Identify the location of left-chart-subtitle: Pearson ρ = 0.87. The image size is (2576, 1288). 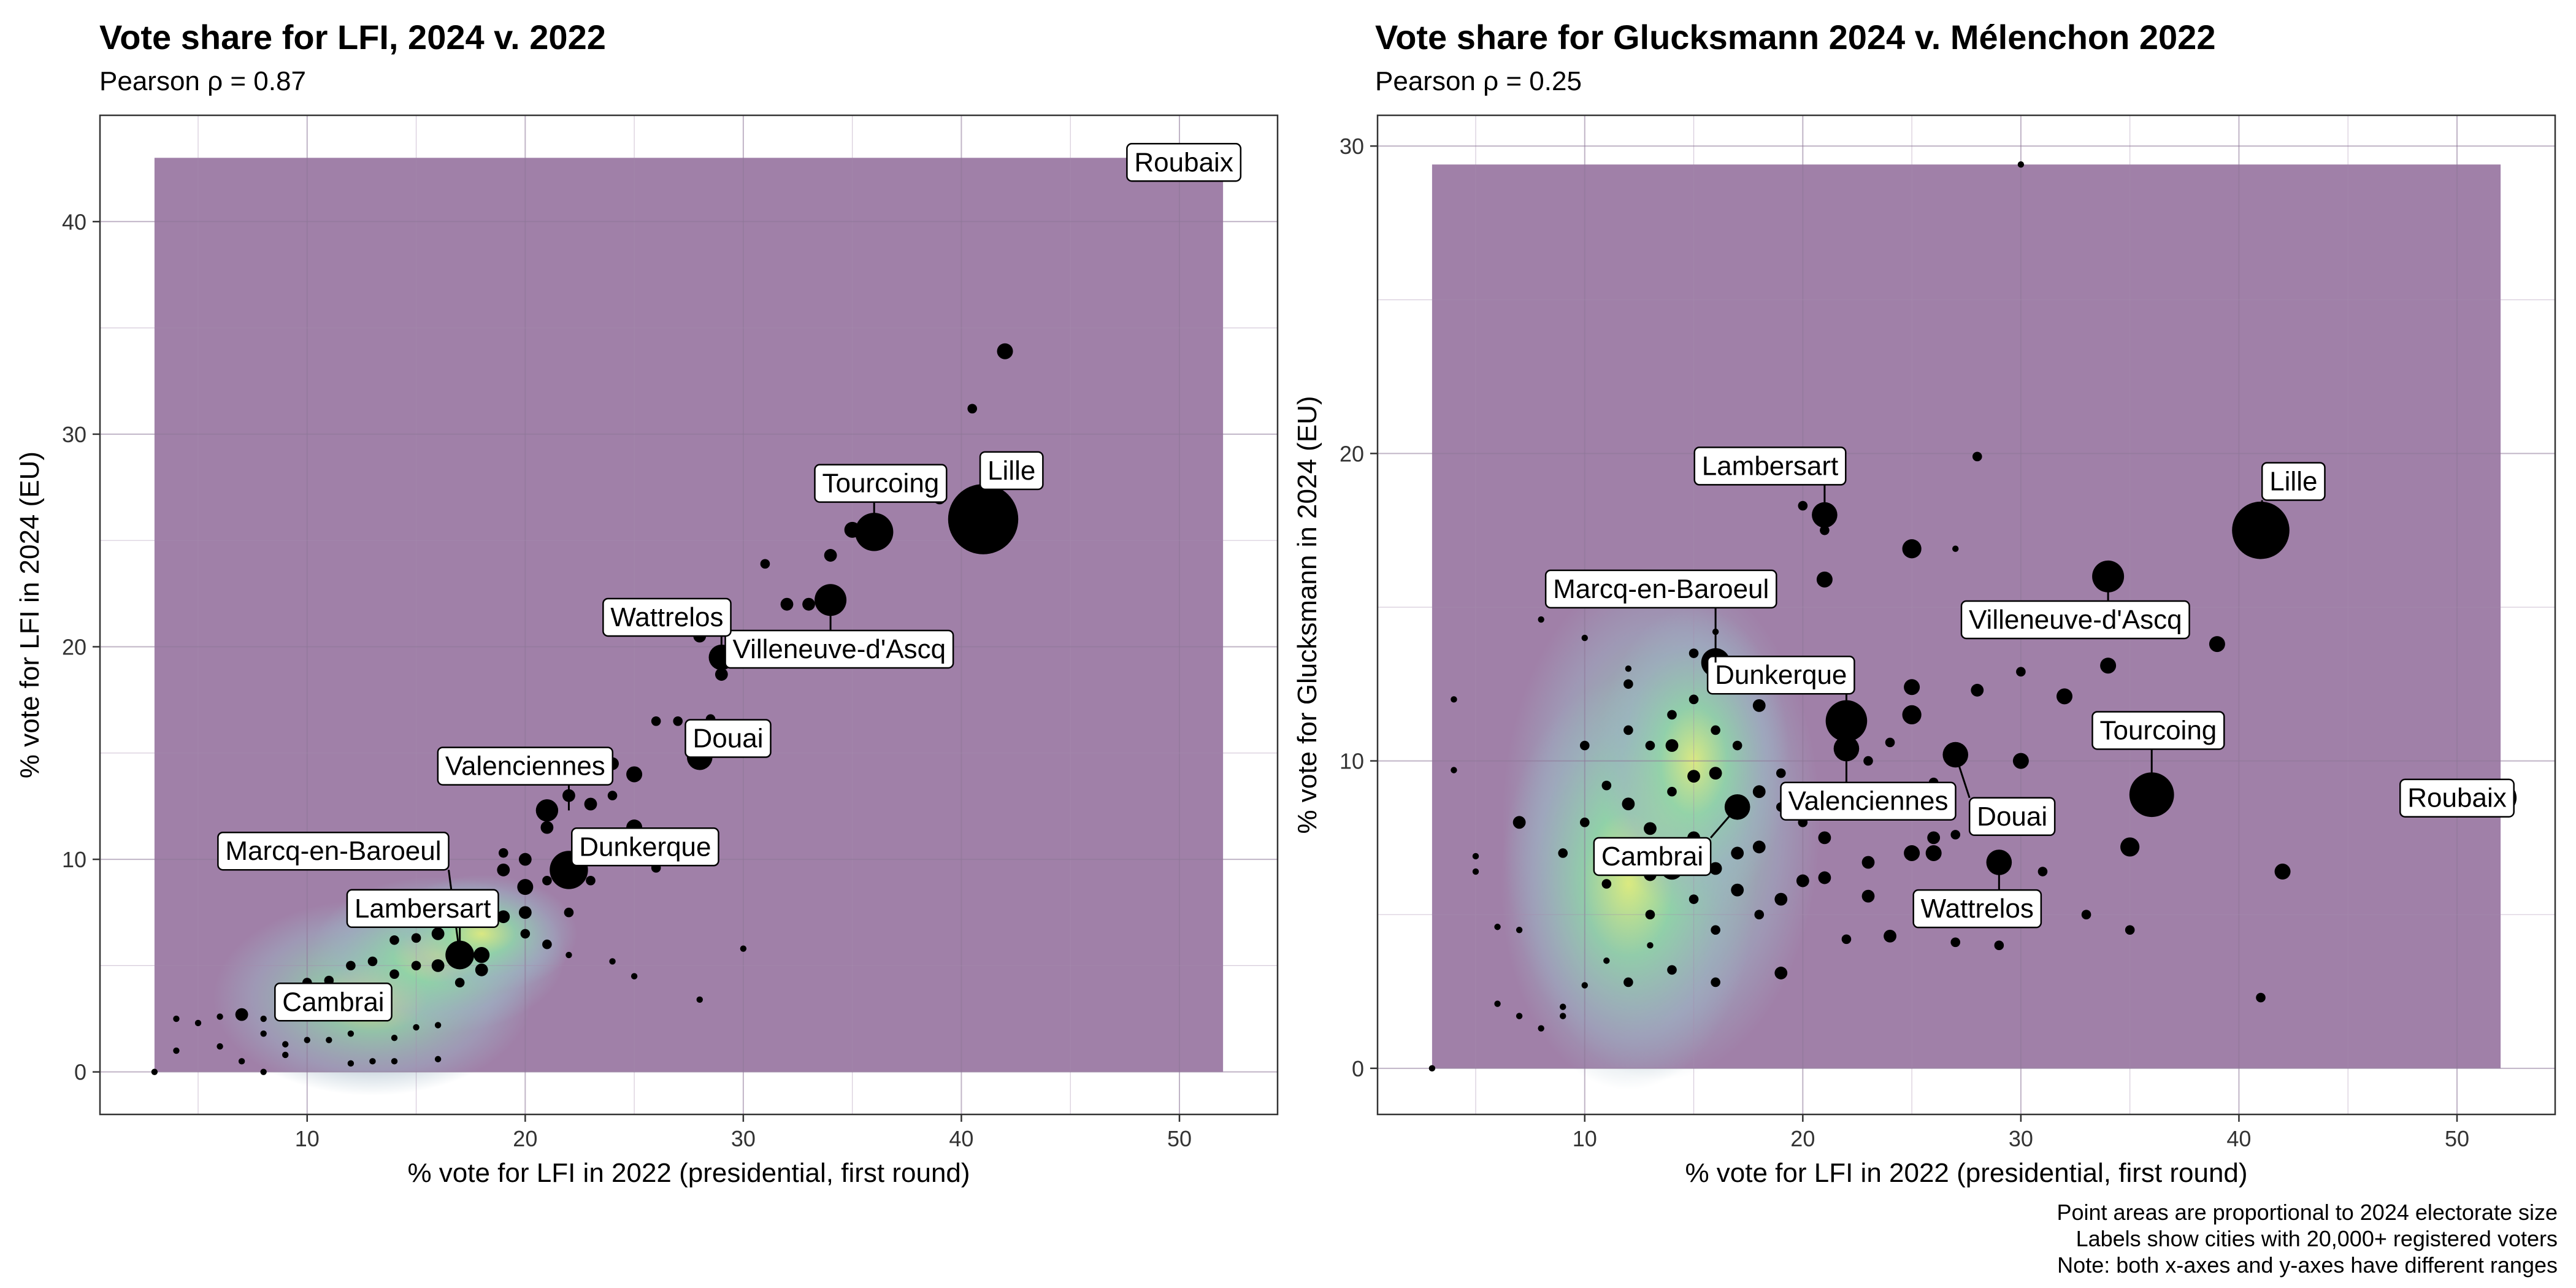
(202, 81).